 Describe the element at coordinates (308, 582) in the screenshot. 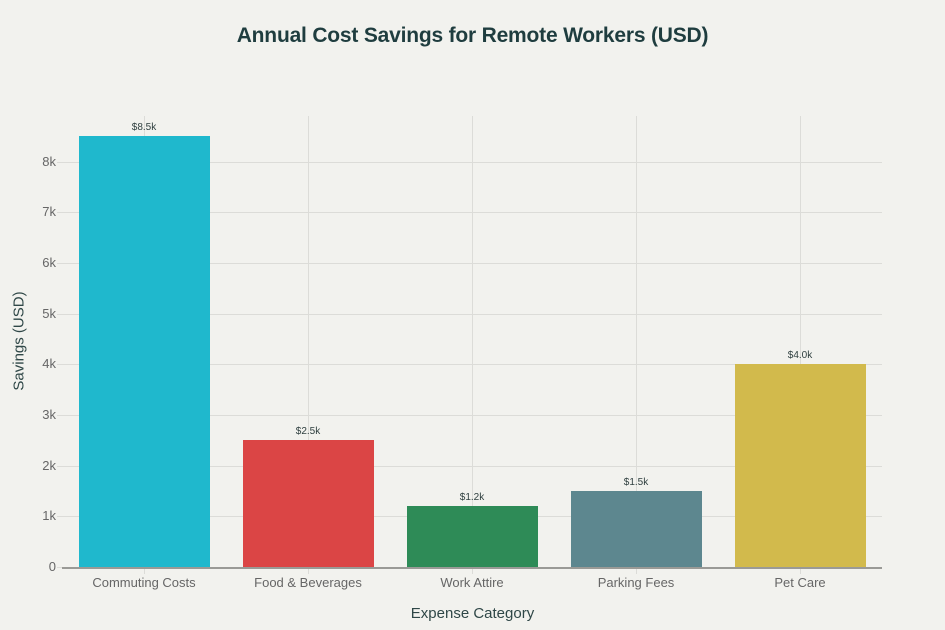

I see `x-tick-label: Food & Beverages` at that location.